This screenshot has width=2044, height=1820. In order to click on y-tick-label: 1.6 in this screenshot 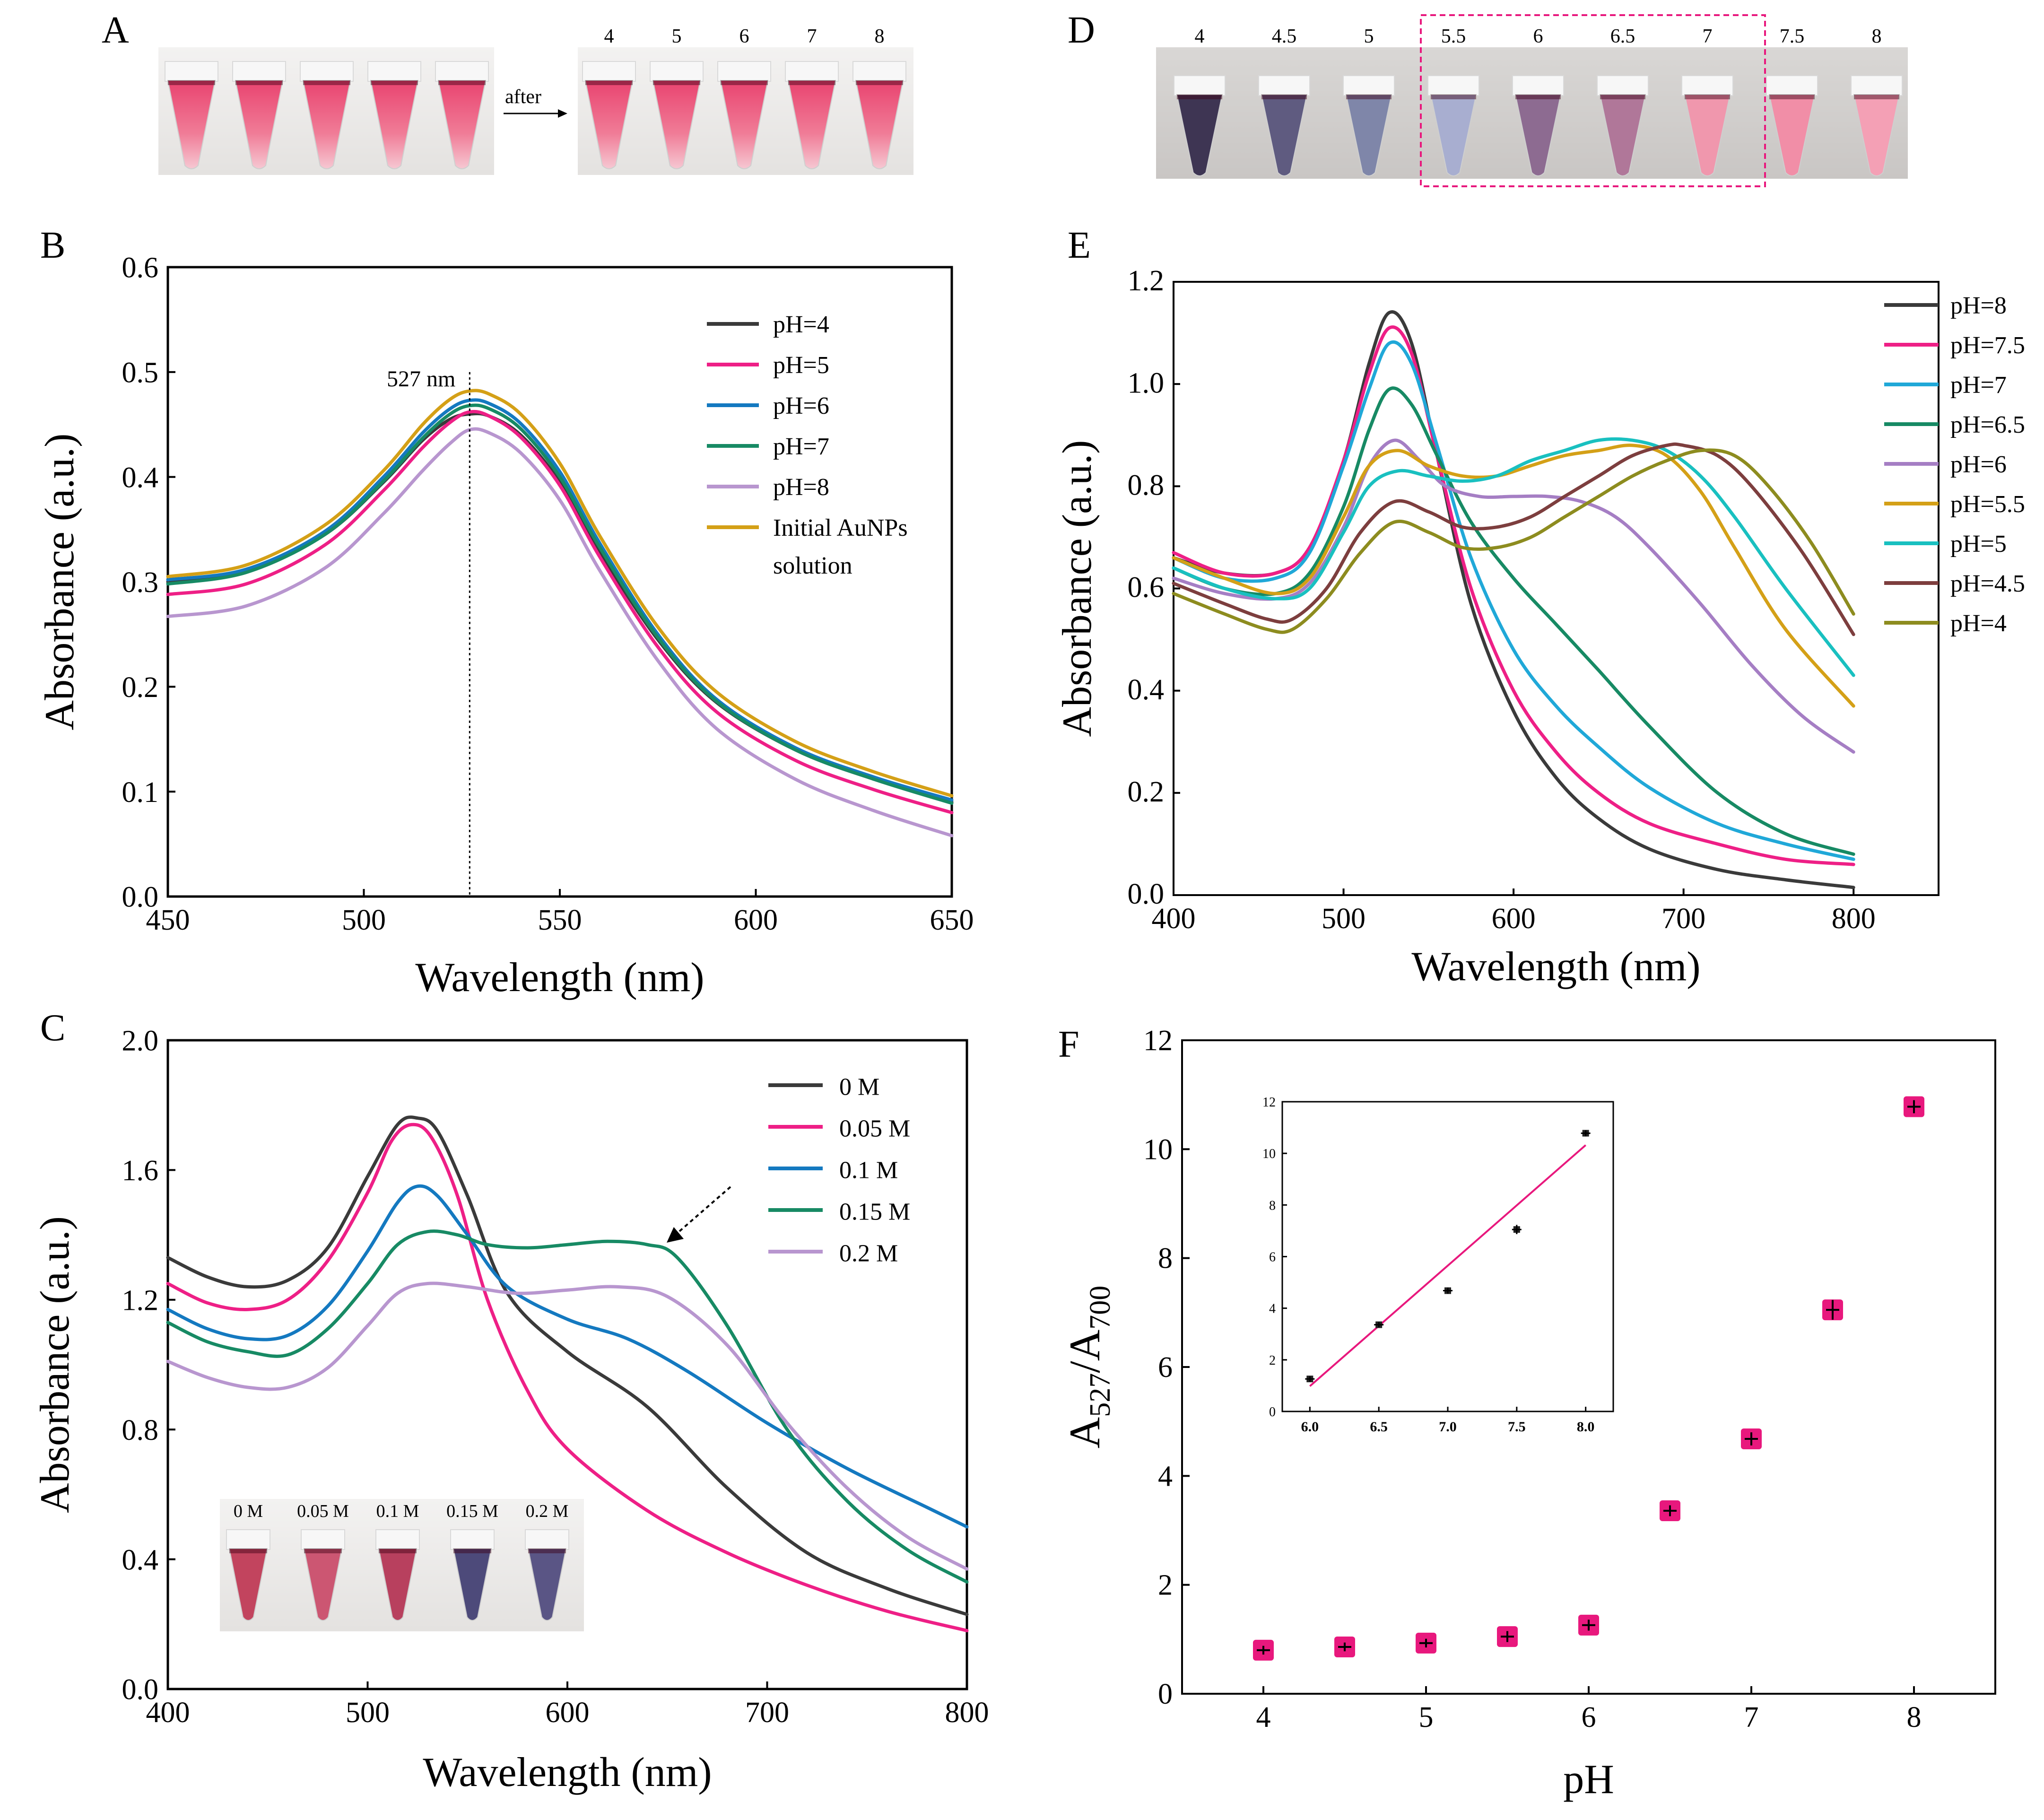, I will do `click(140, 1171)`.